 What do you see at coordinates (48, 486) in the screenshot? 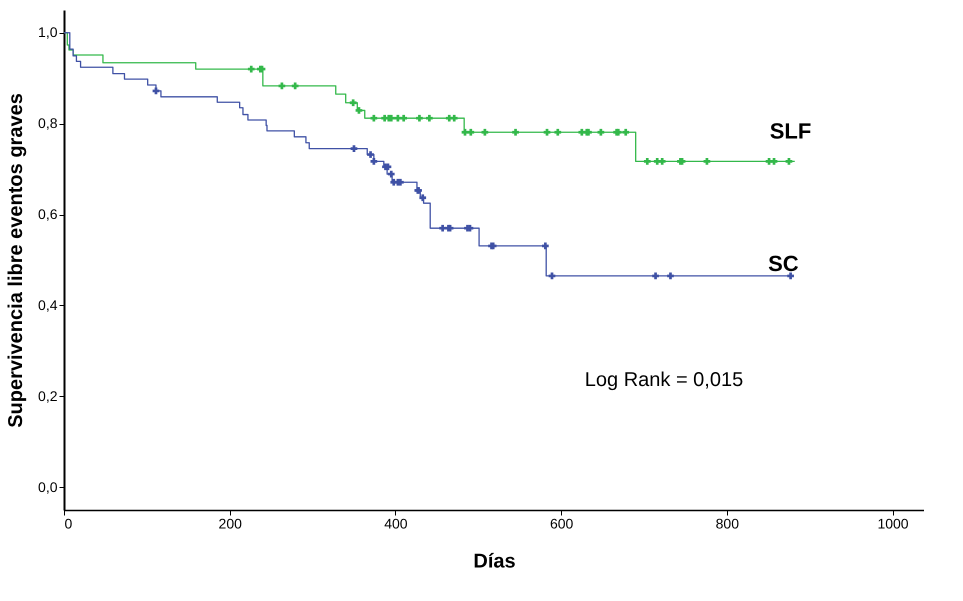
I see `y-tick-label: 0,0` at bounding box center [48, 486].